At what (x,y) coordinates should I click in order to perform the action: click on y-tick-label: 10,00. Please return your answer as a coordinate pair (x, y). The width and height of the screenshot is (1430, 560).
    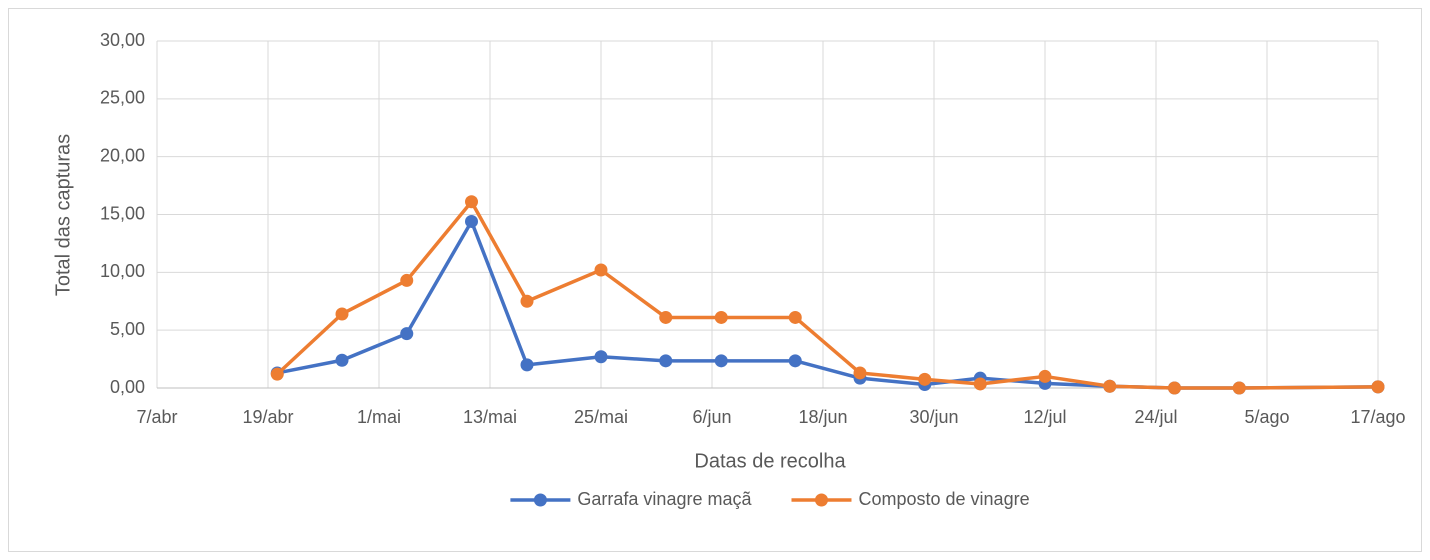
    Looking at the image, I should click on (122, 271).